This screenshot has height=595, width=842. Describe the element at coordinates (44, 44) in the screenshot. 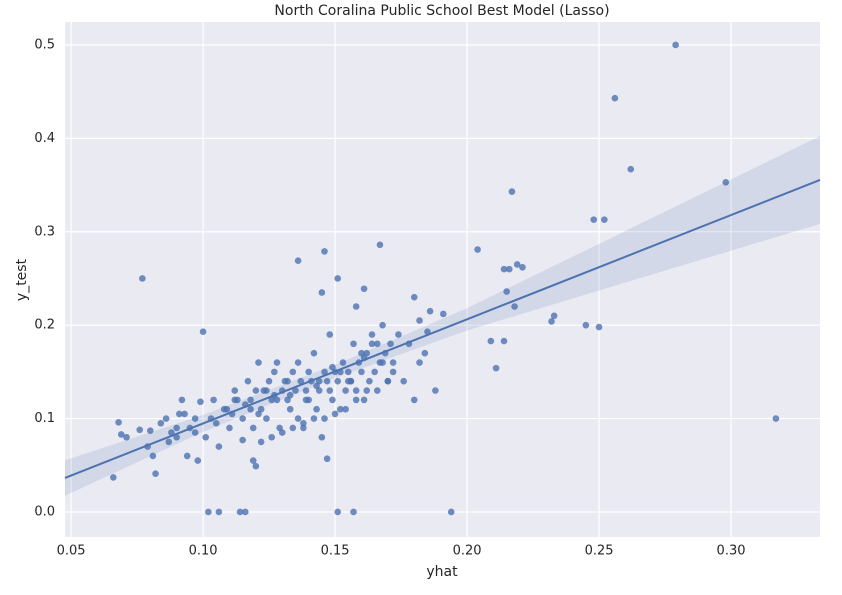

I see `y-tick-label: 0.5` at that location.